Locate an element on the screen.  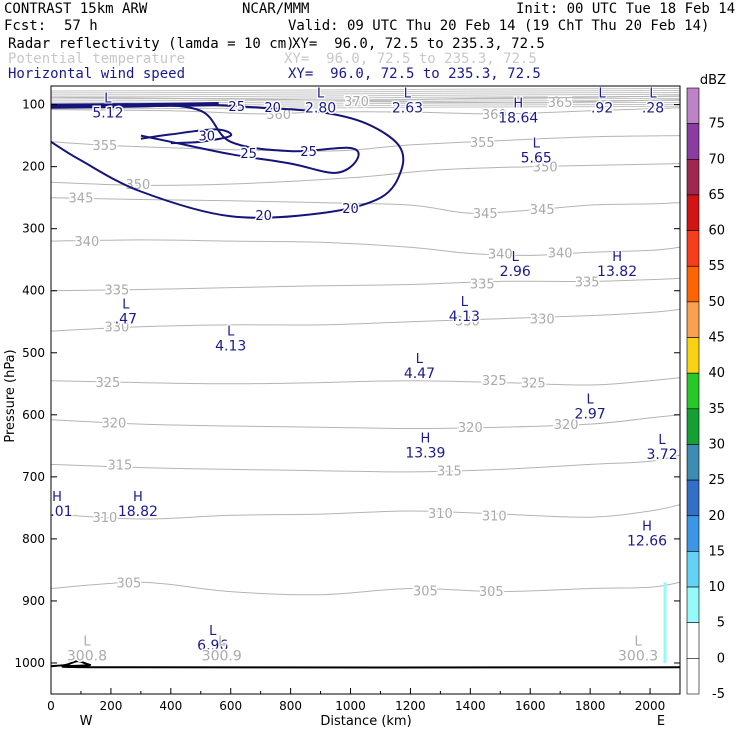
theta-contour-label: 365 is located at coordinates (560, 103).